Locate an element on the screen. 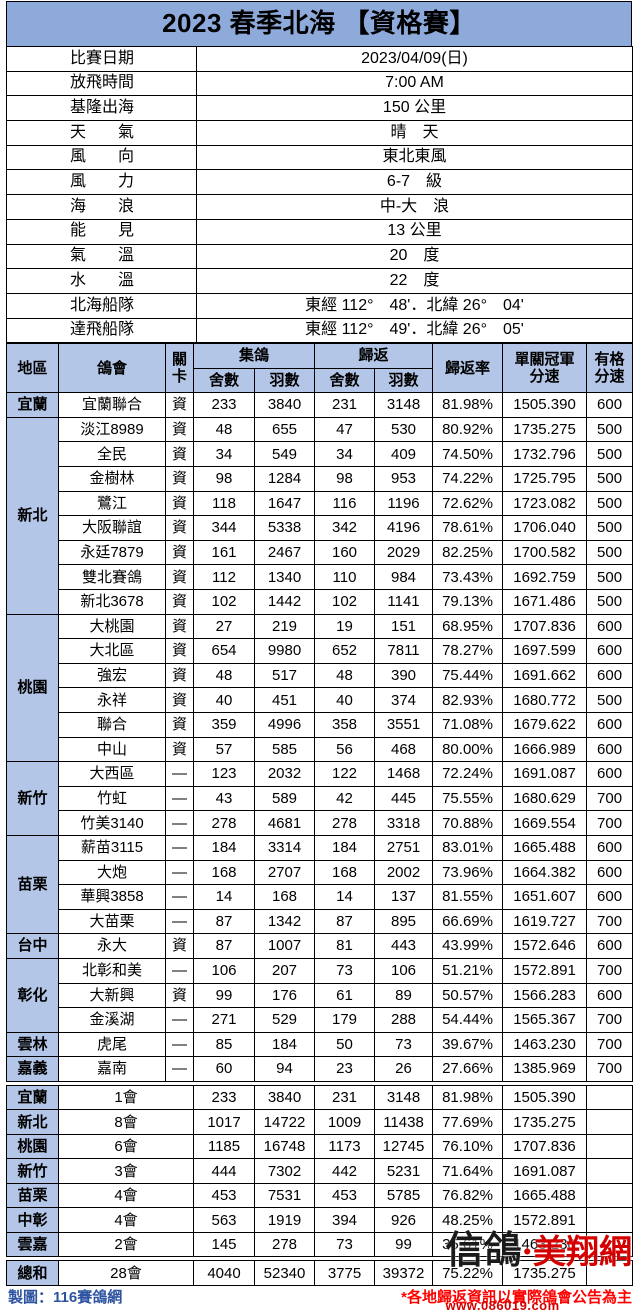 The height and width of the screenshot is (1311, 640). cell-club-name: 金溪湖 is located at coordinates (112, 1020).